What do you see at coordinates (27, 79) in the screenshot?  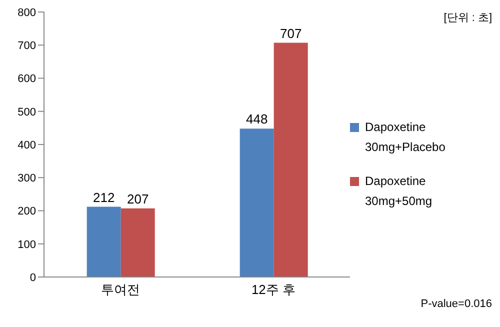 I see `y-tick-label: 600` at bounding box center [27, 79].